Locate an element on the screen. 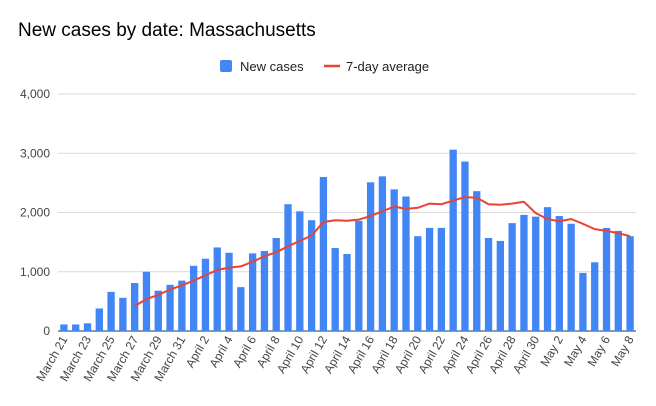 The height and width of the screenshot is (406, 656). y-tick-label: 4,000 is located at coordinates (35, 94).